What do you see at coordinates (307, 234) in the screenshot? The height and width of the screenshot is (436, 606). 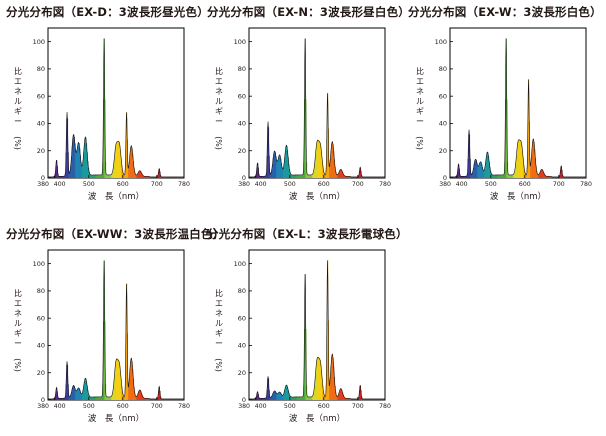 I see `chart-title: 分光分布図（EX-L：3波長形電球色）` at bounding box center [307, 234].